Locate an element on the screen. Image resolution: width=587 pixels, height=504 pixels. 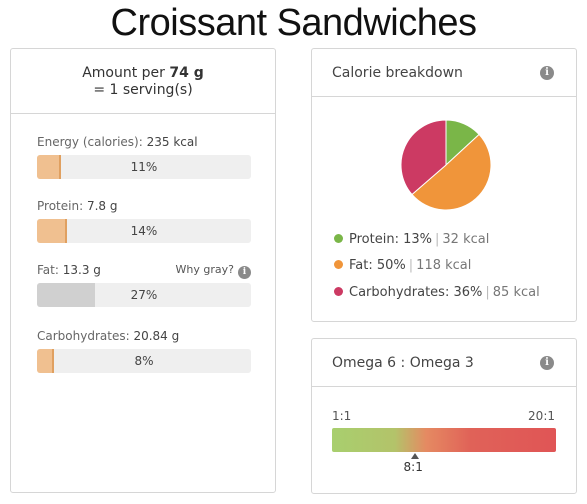
card-header: Omega 6 : Omega 3 i is located at coordinates (444, 363).